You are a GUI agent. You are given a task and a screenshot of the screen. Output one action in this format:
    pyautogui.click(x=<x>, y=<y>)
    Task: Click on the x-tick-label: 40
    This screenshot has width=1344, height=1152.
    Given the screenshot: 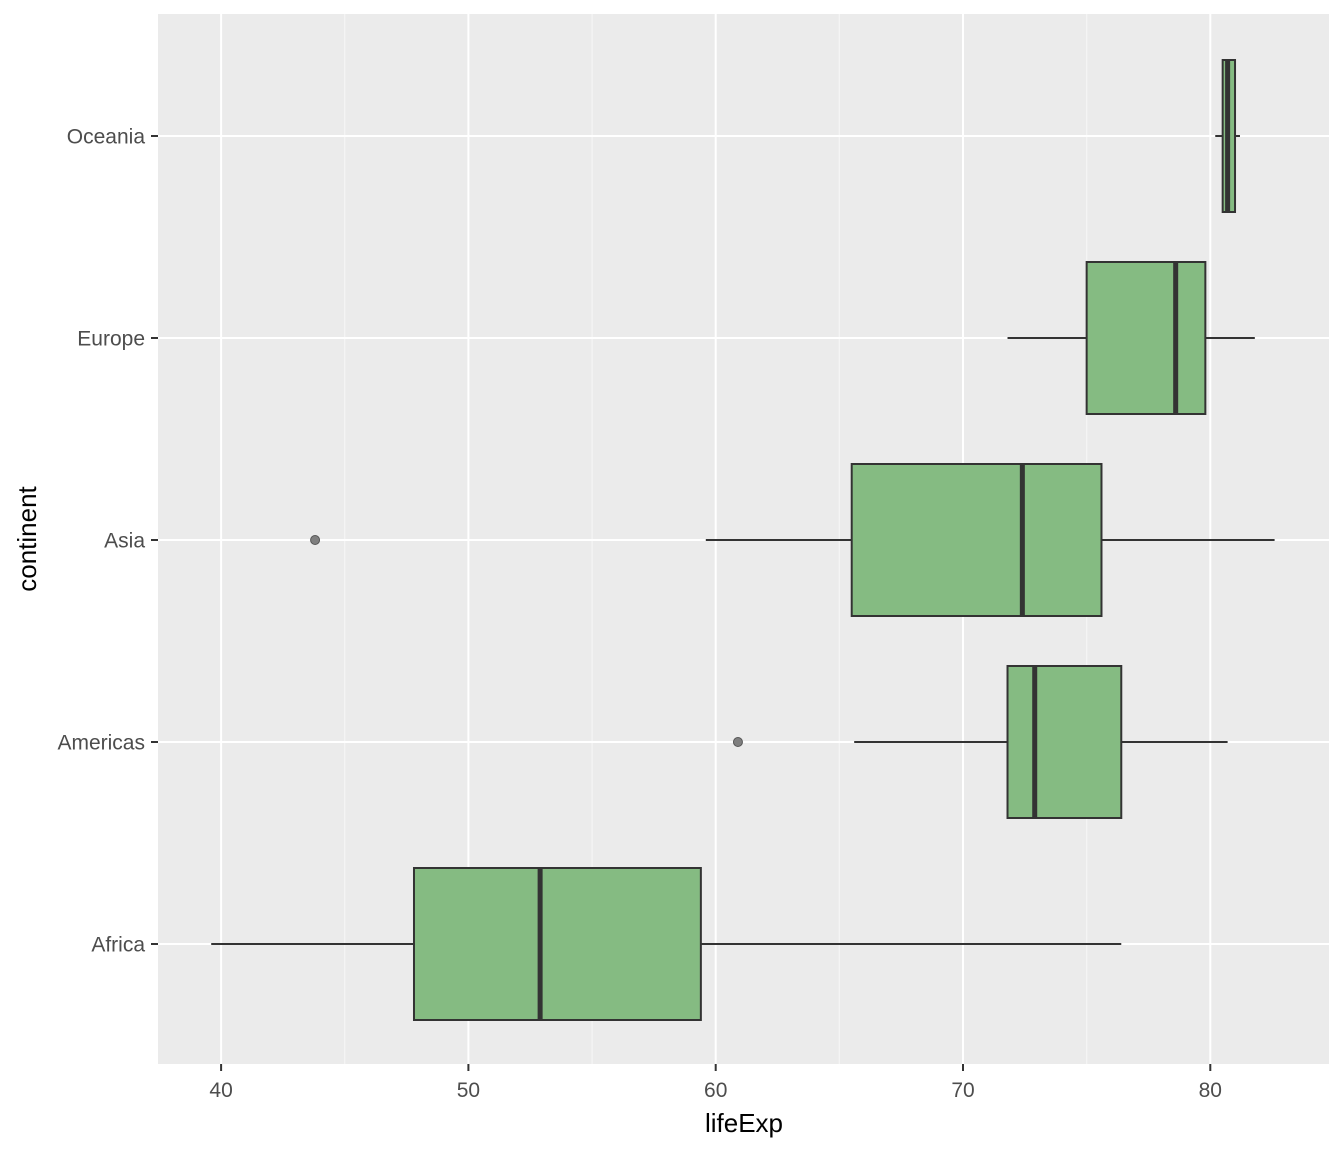 What is the action you would take?
    pyautogui.click(x=220, y=1090)
    